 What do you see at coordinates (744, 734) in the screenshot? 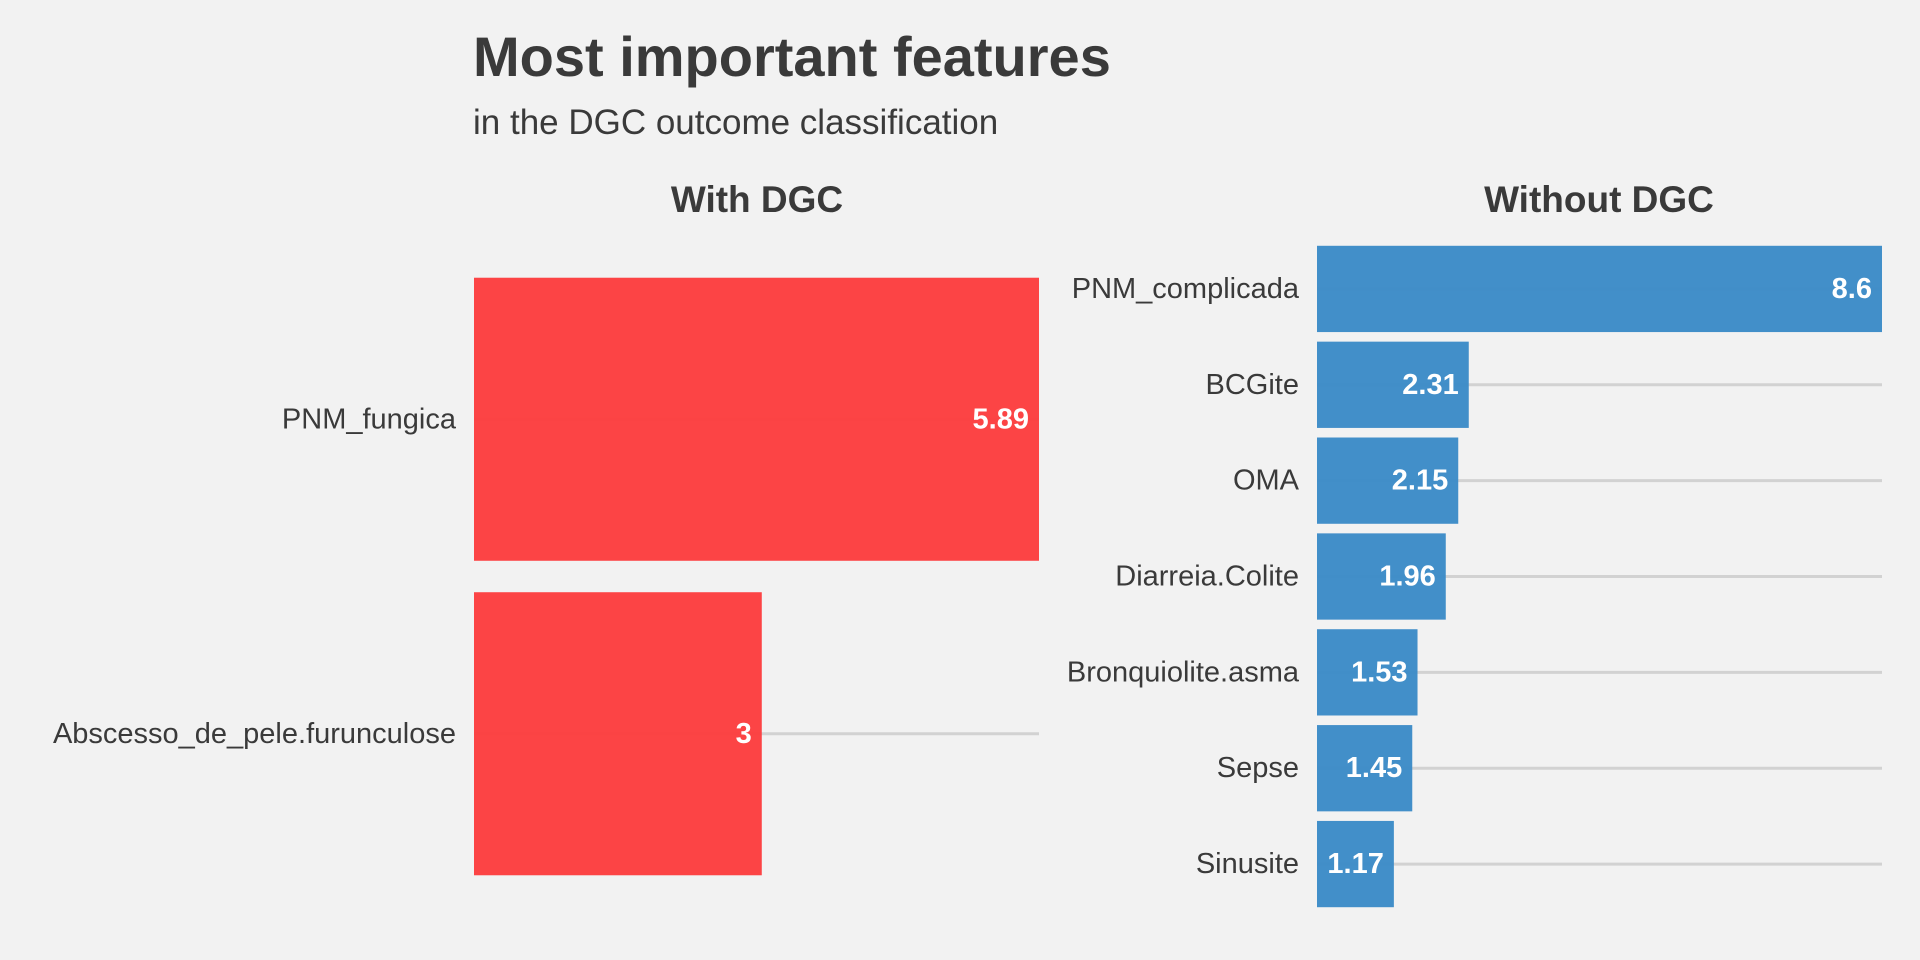
I see `value-label: 3` at bounding box center [744, 734].